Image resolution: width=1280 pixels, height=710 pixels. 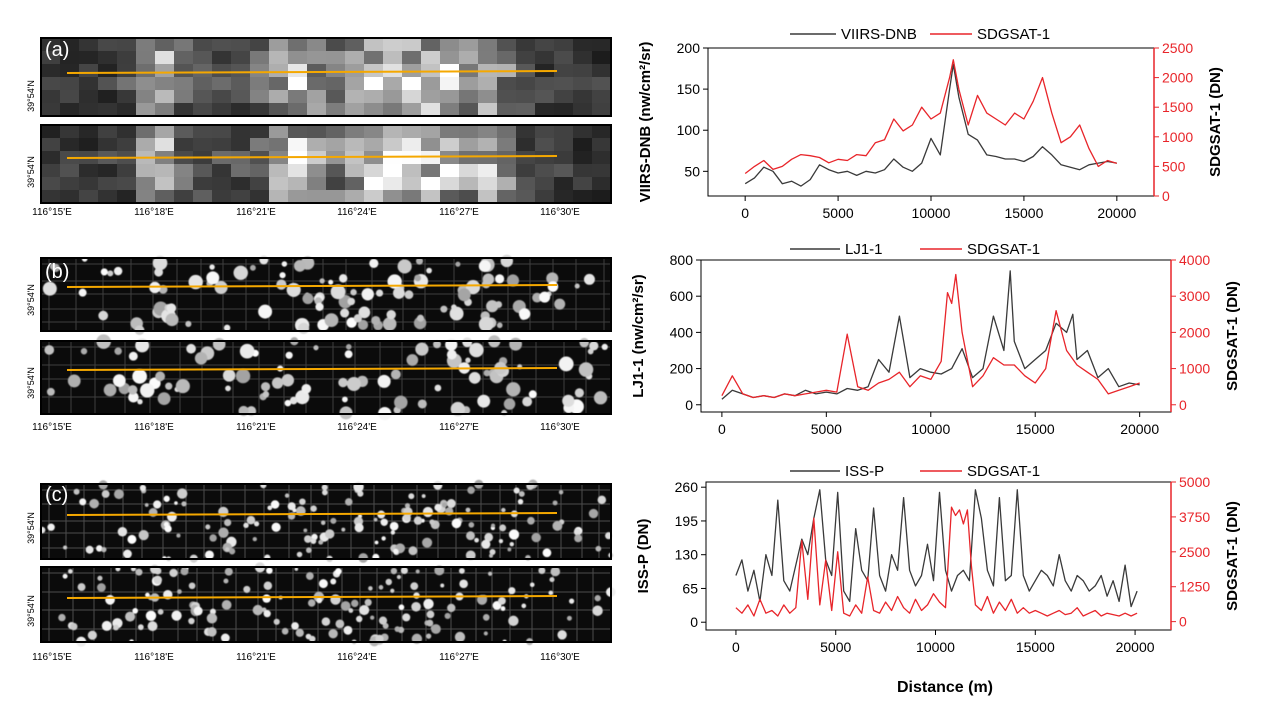 What do you see at coordinates (57, 272) in the screenshot?
I see `panel-label-b: (b)` at bounding box center [57, 272].